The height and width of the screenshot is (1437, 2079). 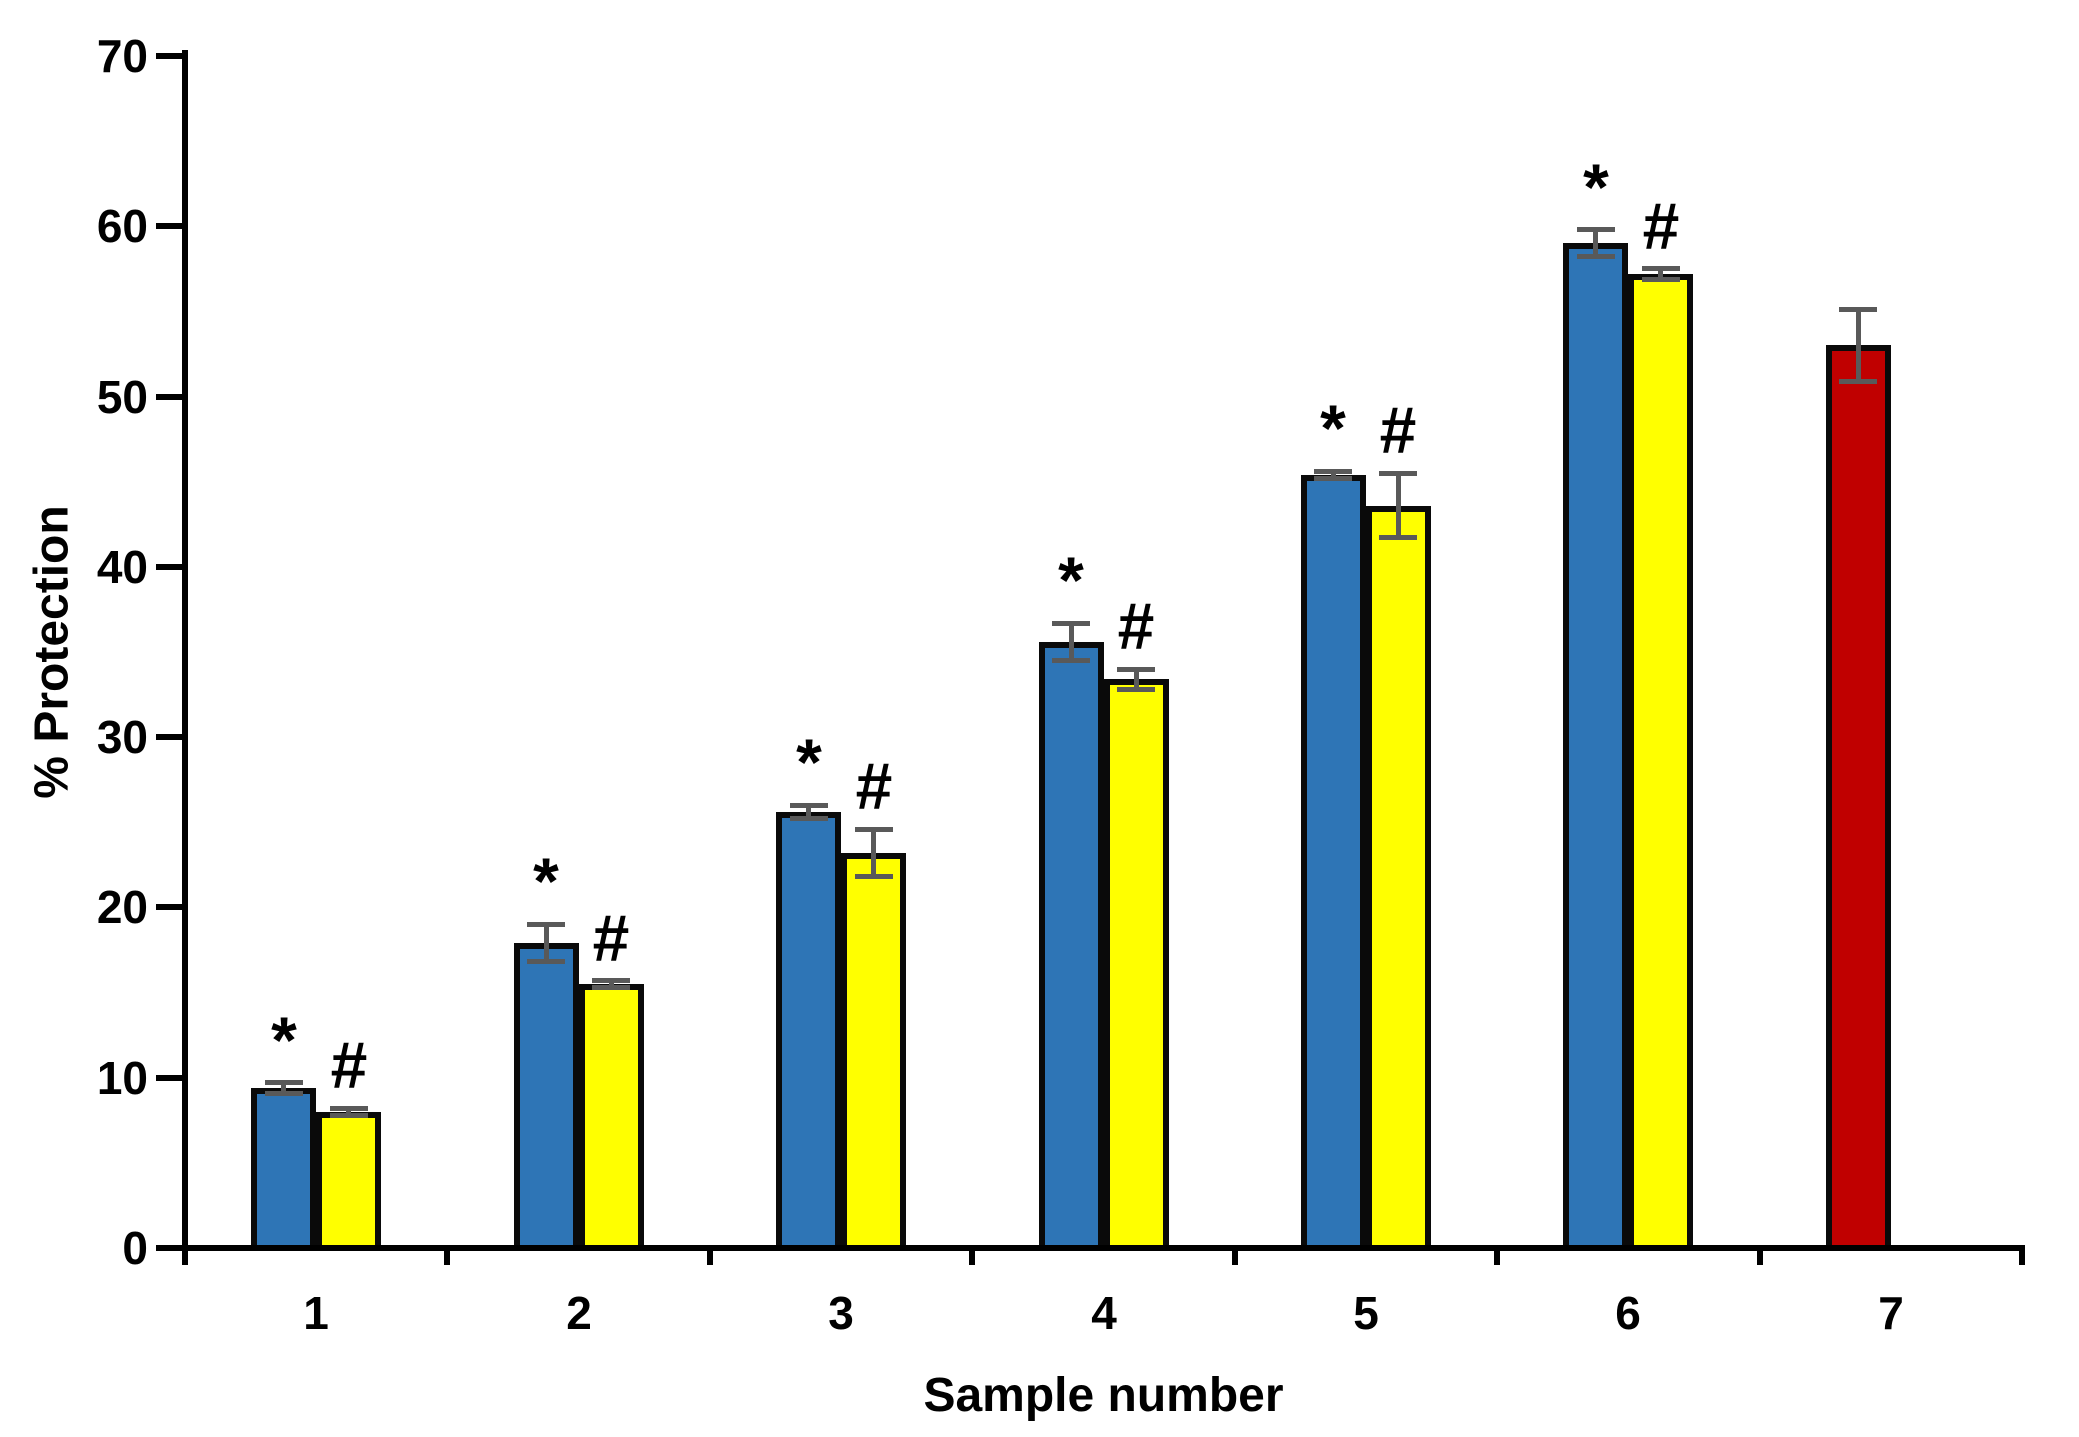 What do you see at coordinates (122, 226) in the screenshot?
I see `y-tick-label: 60` at bounding box center [122, 226].